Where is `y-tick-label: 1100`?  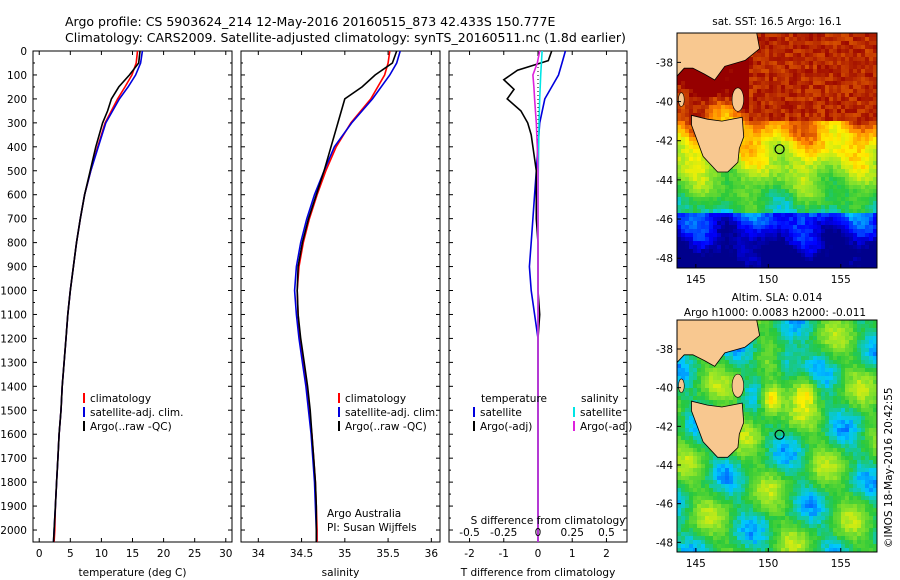 y-tick-label: 1100 is located at coordinates (13, 315).